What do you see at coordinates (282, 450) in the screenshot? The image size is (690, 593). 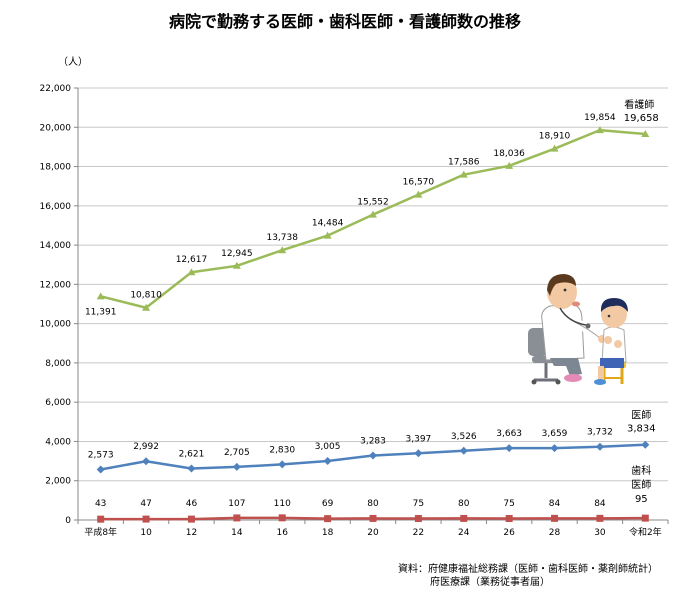 I see `data-label: 2,830` at bounding box center [282, 450].